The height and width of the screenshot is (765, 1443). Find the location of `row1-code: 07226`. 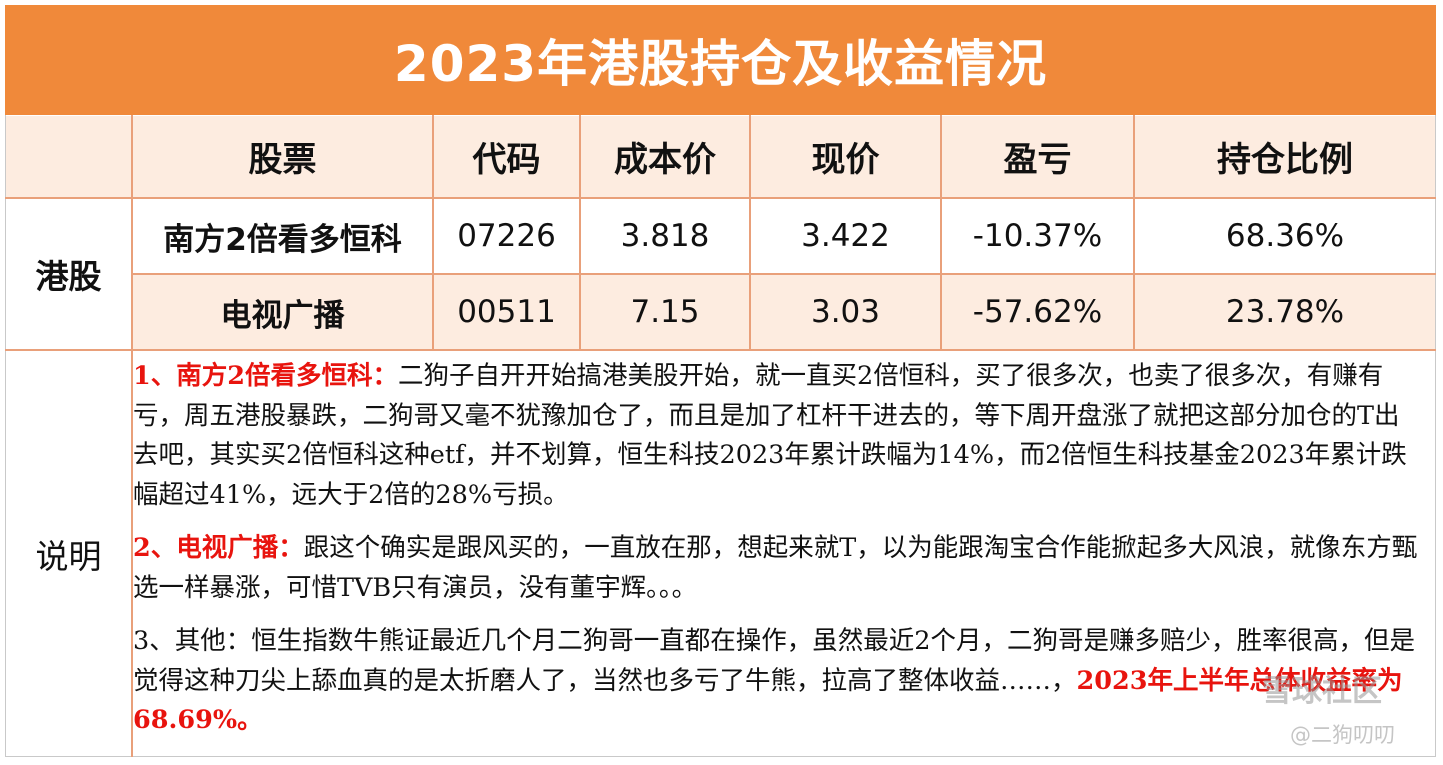

row1-code: 07226 is located at coordinates (506, 236).